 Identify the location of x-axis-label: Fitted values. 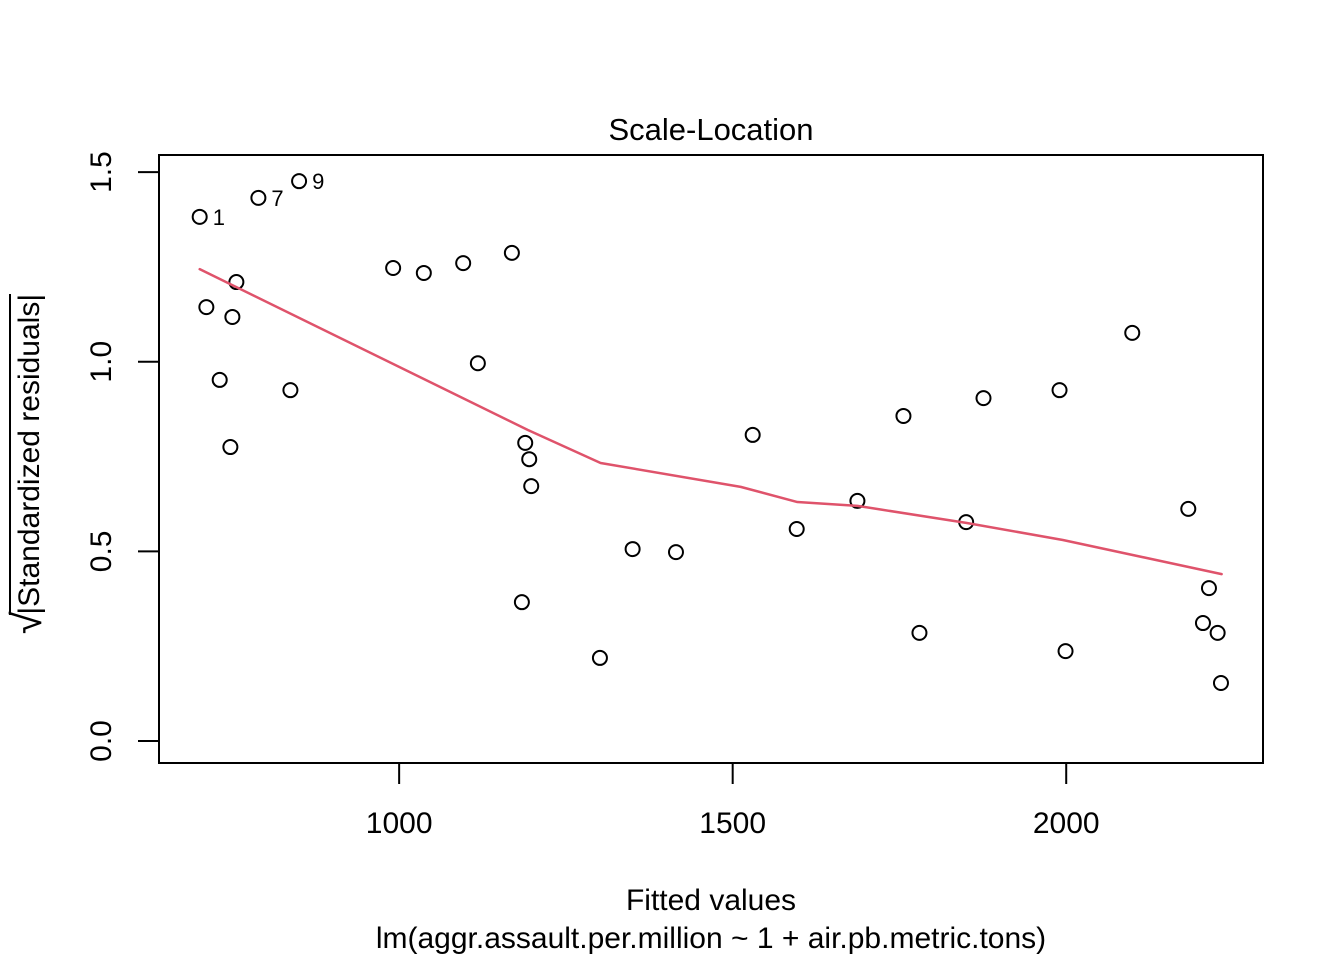
(711, 900).